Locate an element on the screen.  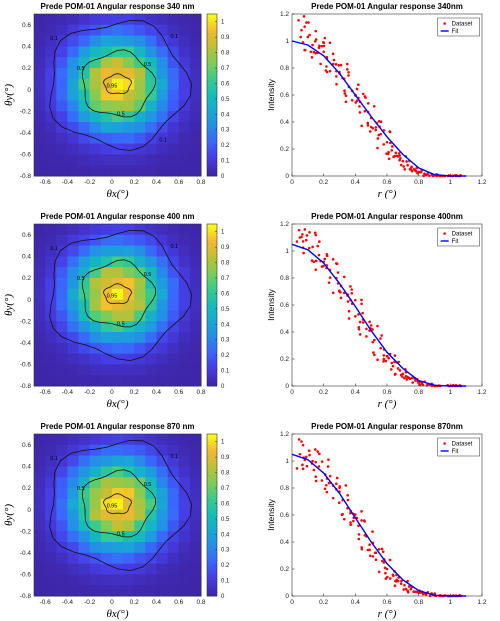
legend-dataset-marker is located at coordinates (444, 233).